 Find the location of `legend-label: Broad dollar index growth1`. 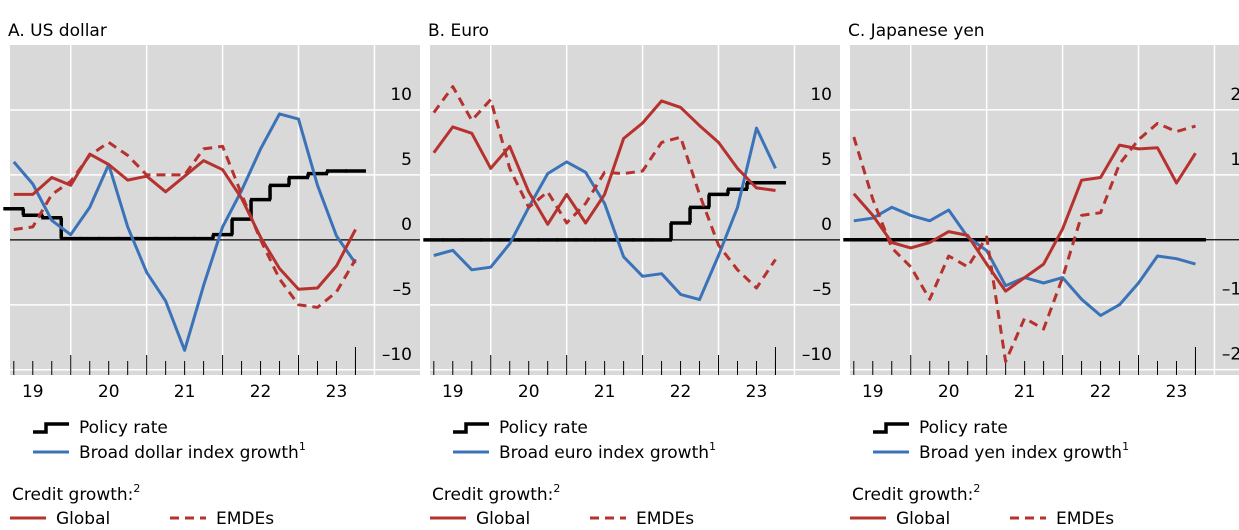

legend-label: Broad dollar index growth1 is located at coordinates (192, 451).